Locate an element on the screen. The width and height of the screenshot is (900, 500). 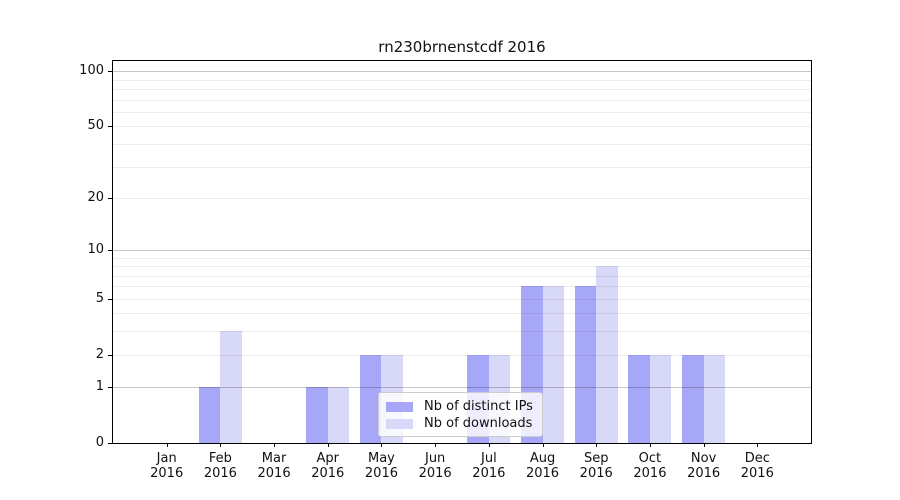
x-tick-label-jan: Jan 2016 is located at coordinates (167, 466).